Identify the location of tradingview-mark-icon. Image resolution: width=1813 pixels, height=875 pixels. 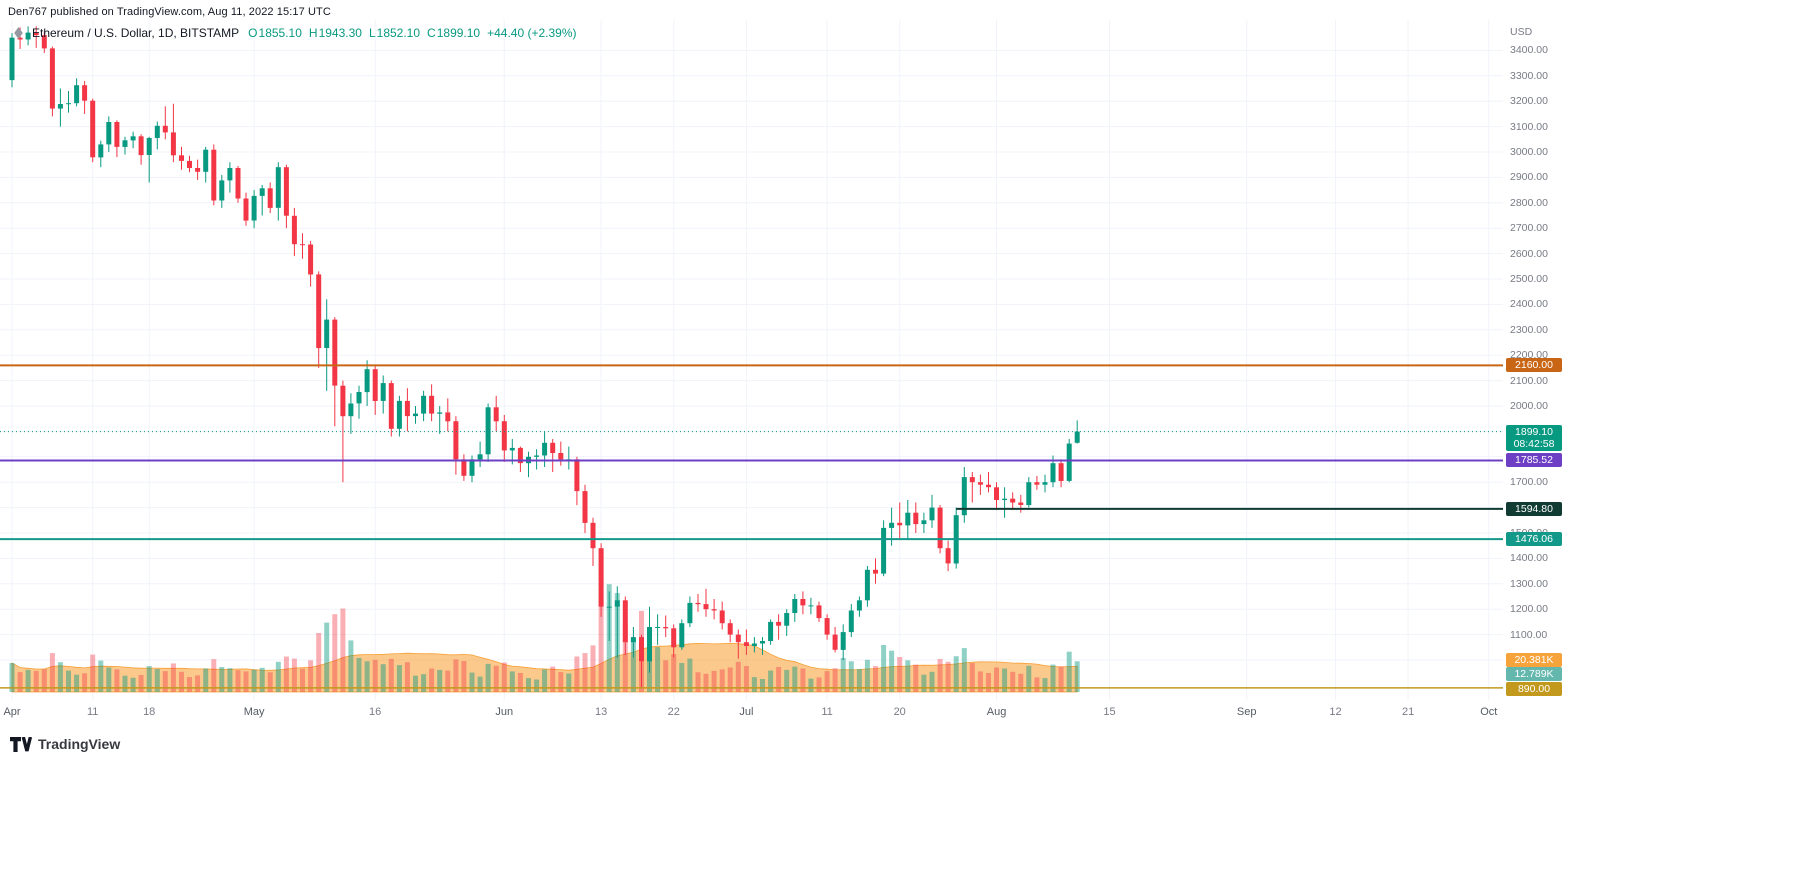
(21, 744).